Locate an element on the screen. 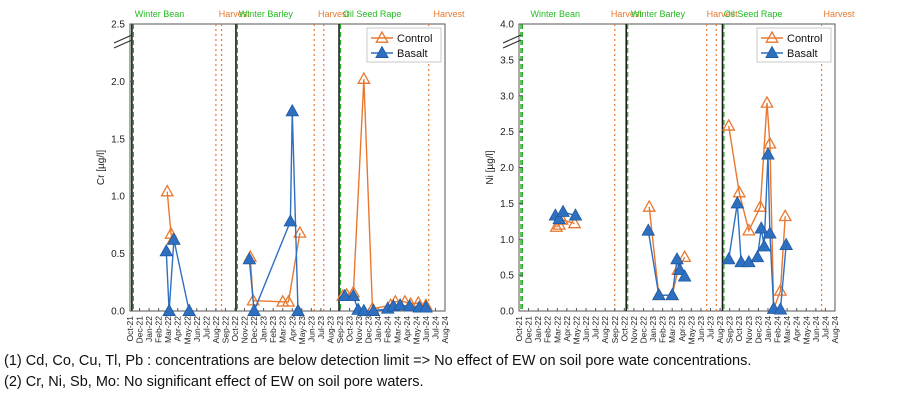  y-axis-label: Ni [µg/l] is located at coordinates (490, 167).